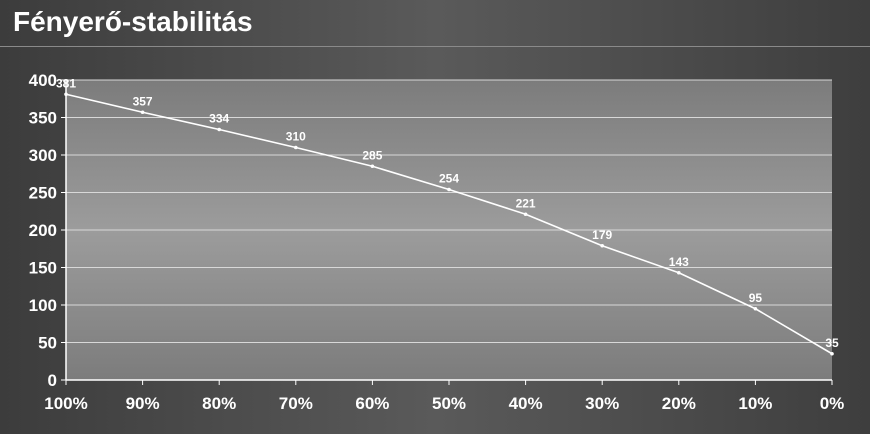  I want to click on y-tick-label: 0, so click(52, 380).